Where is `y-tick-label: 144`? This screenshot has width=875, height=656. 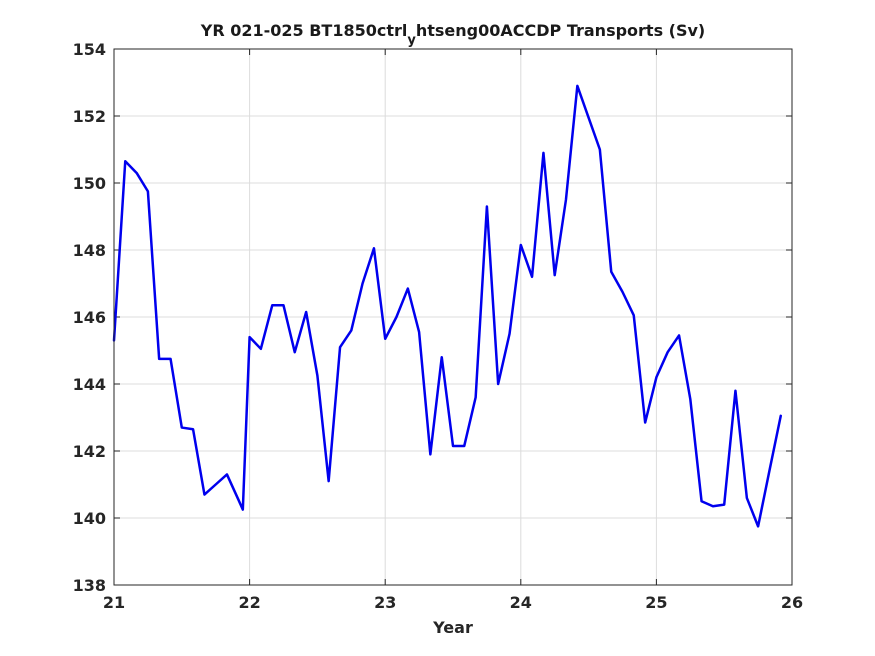 y-tick-label: 144 is located at coordinates (89, 384).